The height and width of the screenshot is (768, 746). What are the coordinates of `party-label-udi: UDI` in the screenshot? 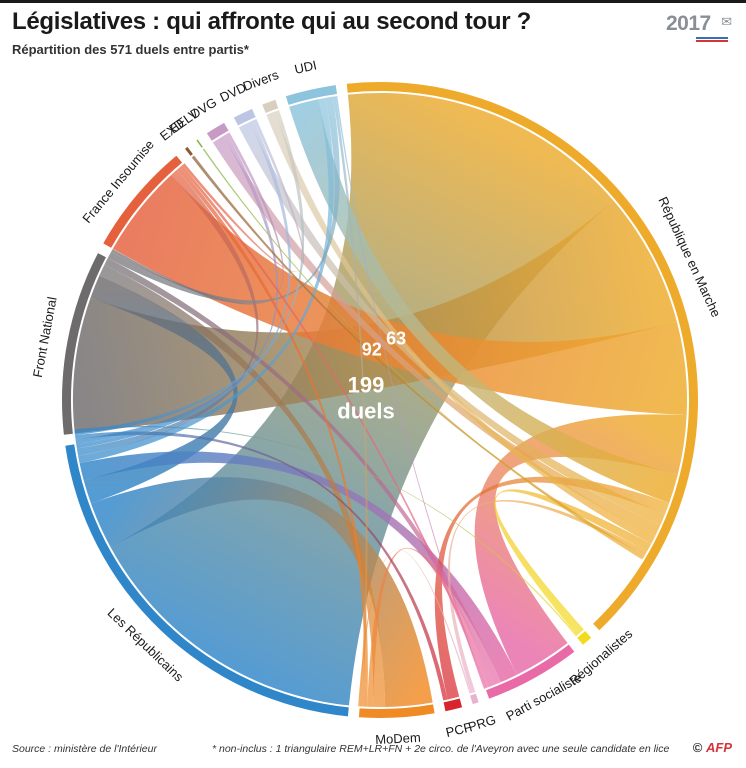 It's located at (305, 67).